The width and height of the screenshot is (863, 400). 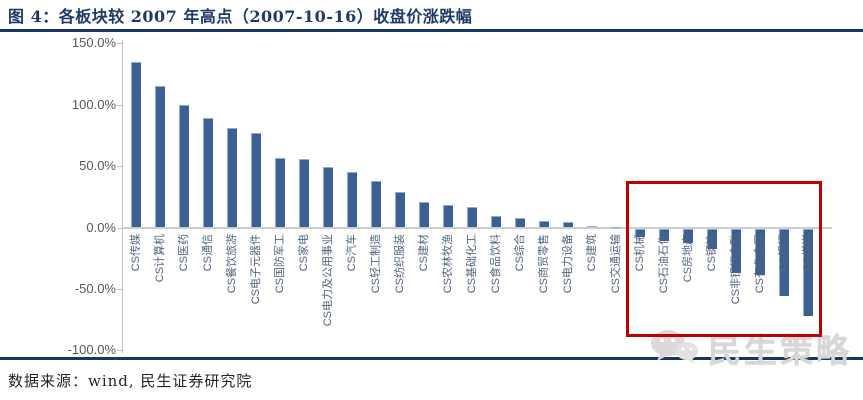 What do you see at coordinates (544, 264) in the screenshot?
I see `x-axis-label: CS商贸零售` at bounding box center [544, 264].